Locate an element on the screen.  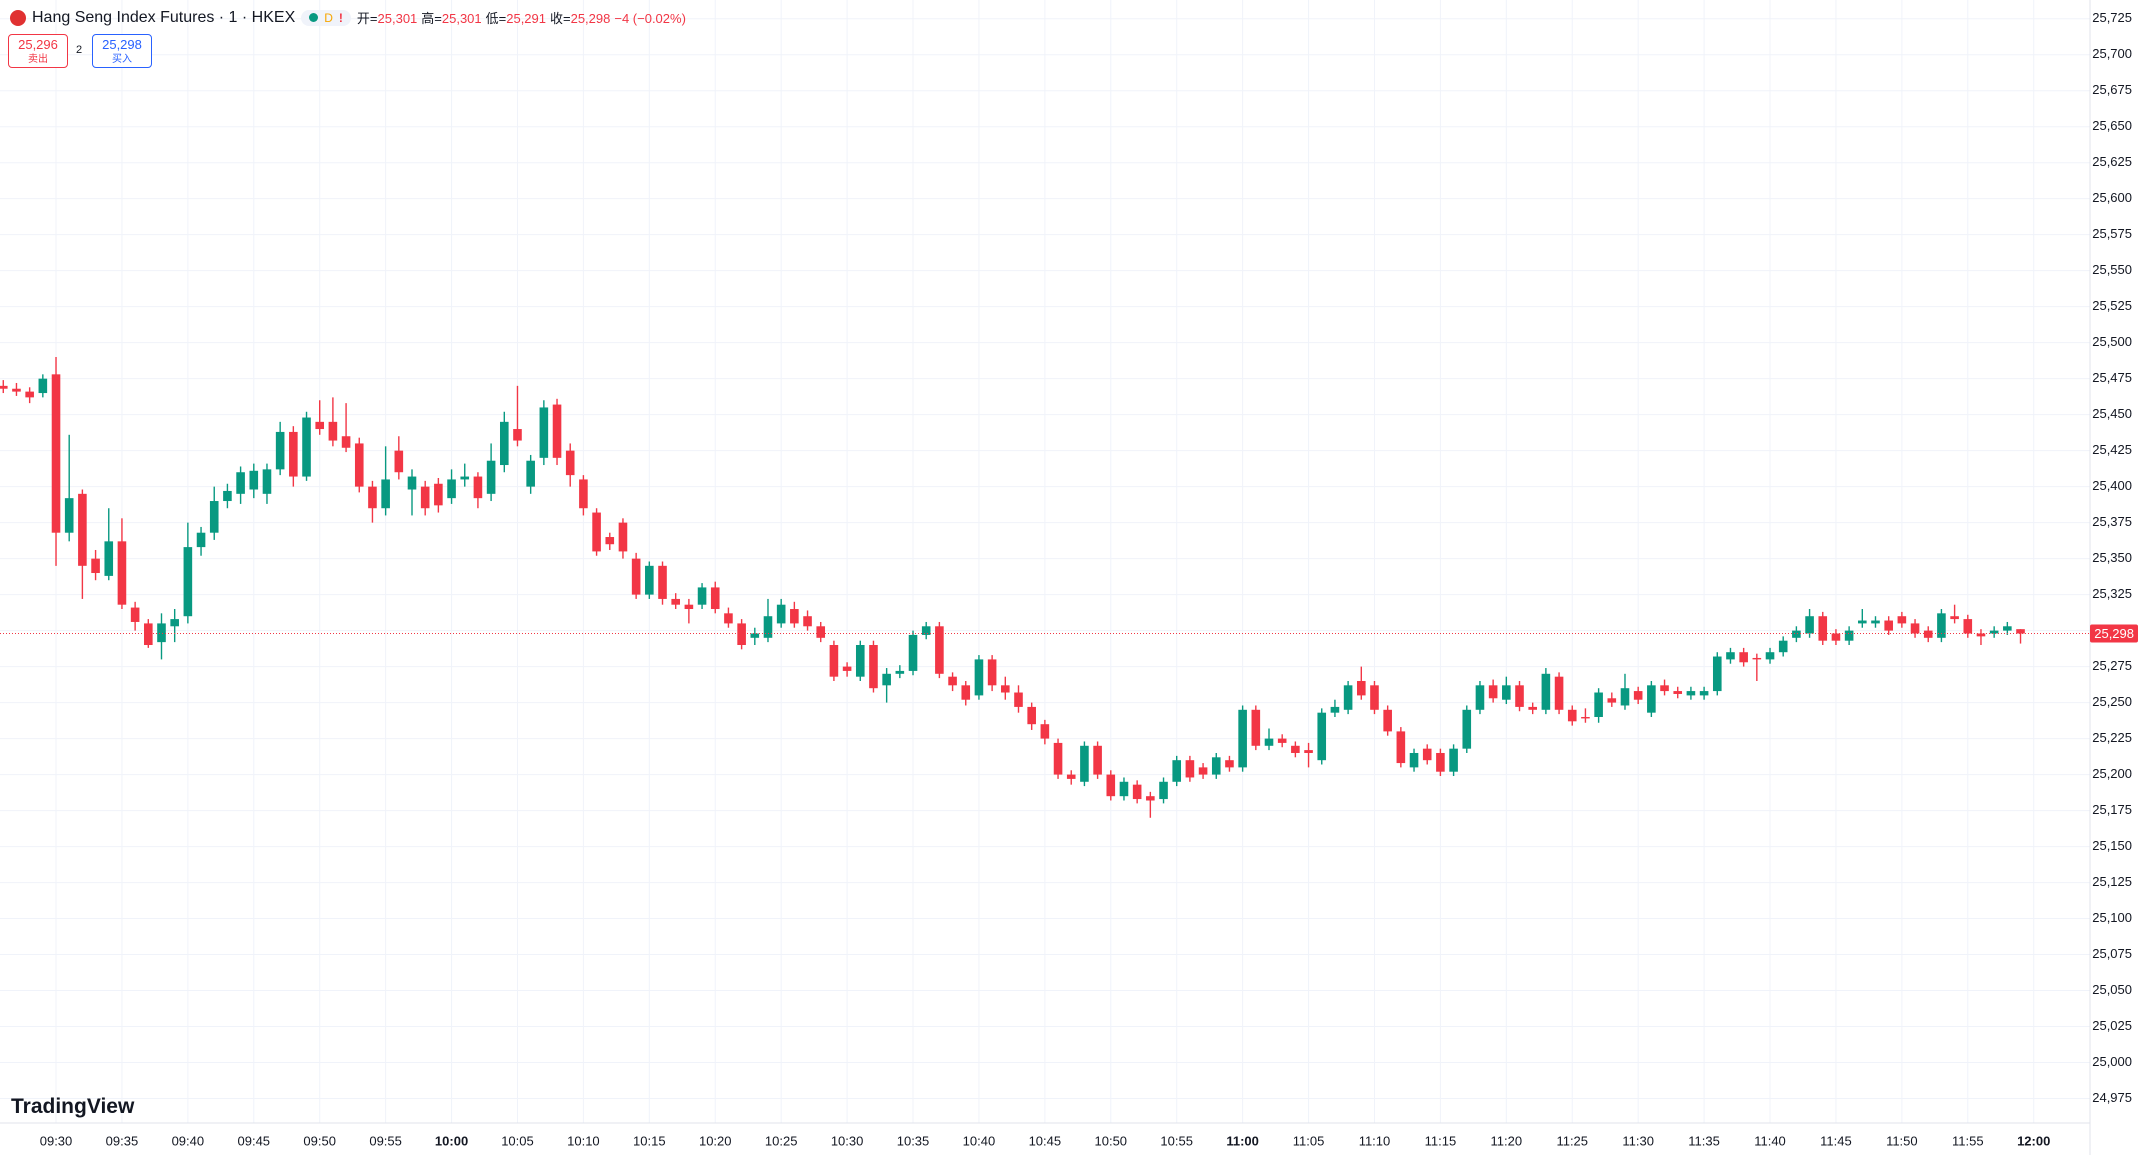
symbol: Hang Seng Index Futures · 1 · HKEX is located at coordinates (164, 17).